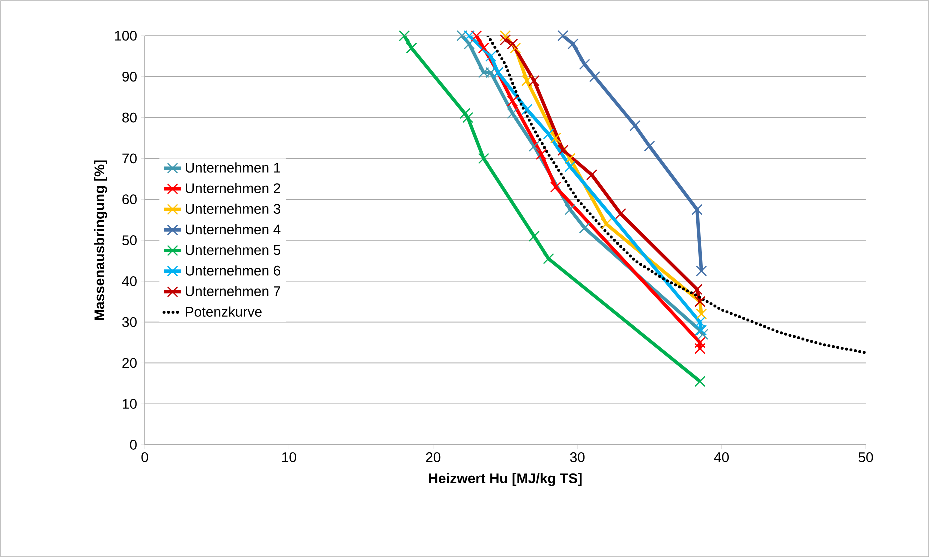 Image resolution: width=930 pixels, height=558 pixels. Describe the element at coordinates (224, 311) in the screenshot. I see `legend-label: Potenzkurve` at that location.